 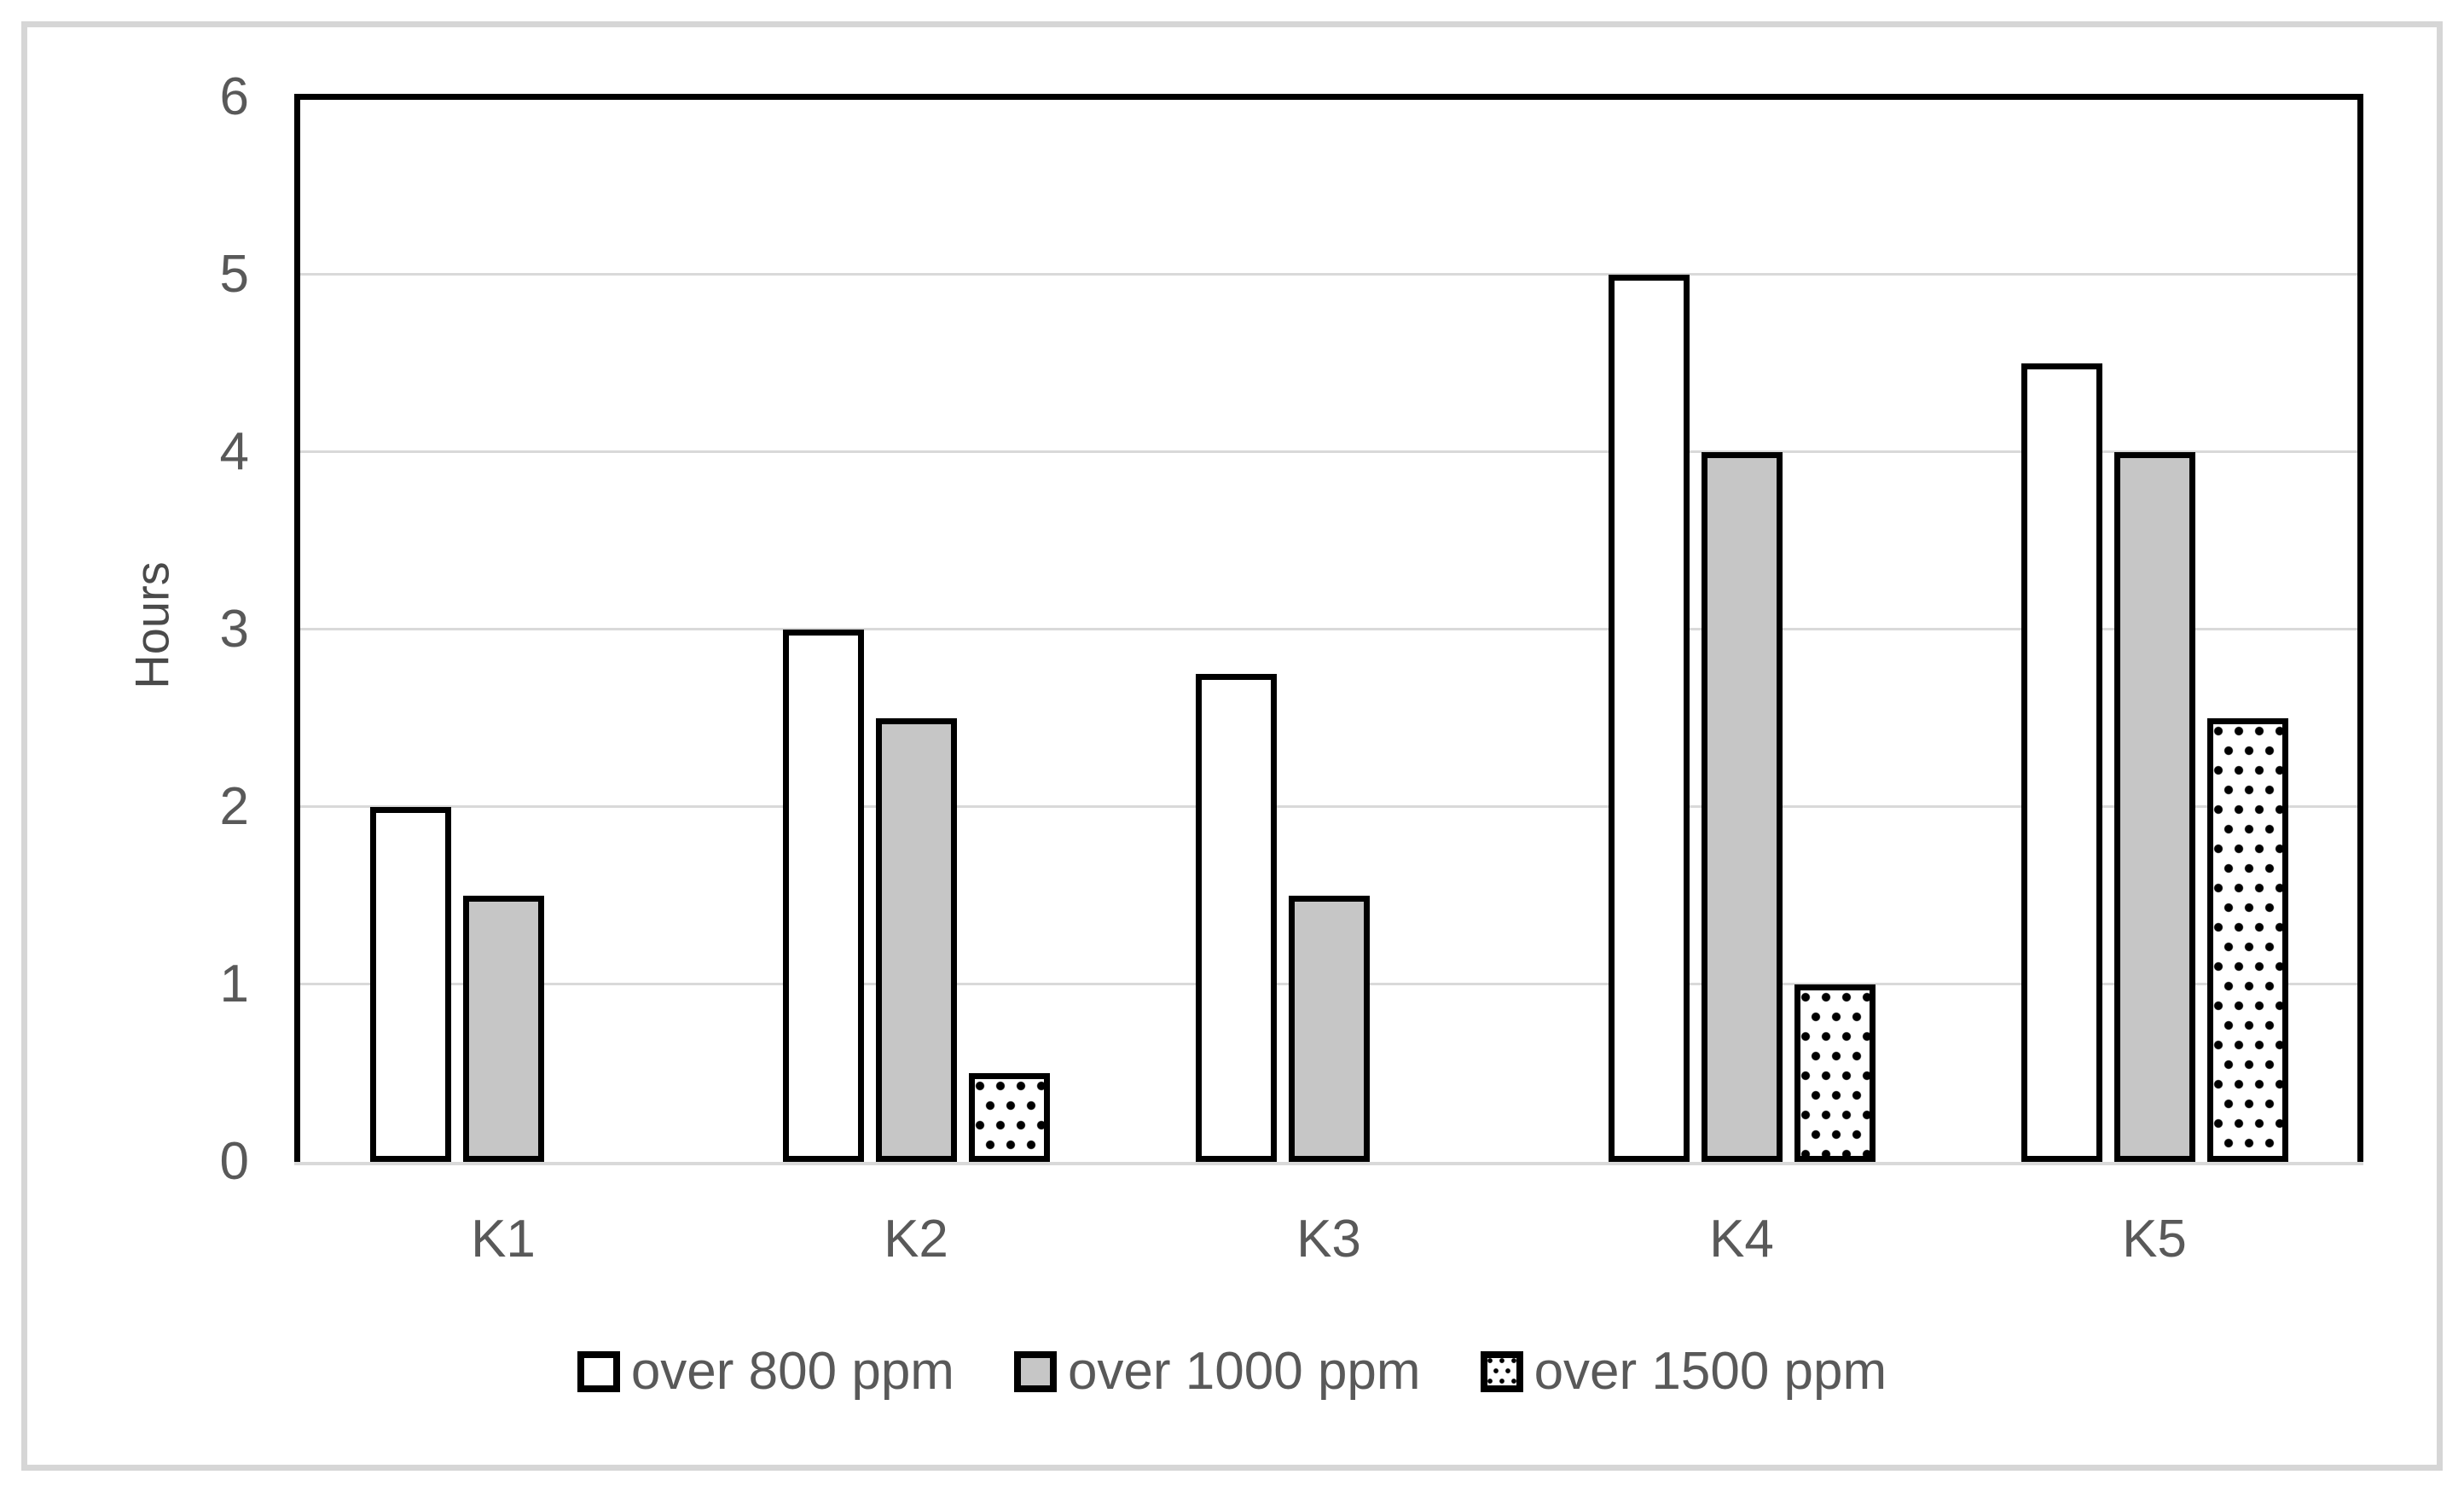 I want to click on y-axis-tick-label: 6, so click(x=234, y=96).